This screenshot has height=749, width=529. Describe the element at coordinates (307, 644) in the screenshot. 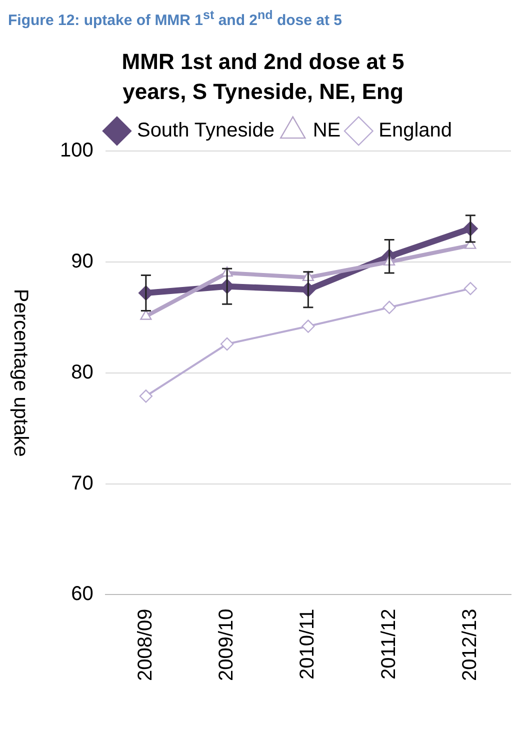

I see `x-tick-label: 2010/11` at that location.